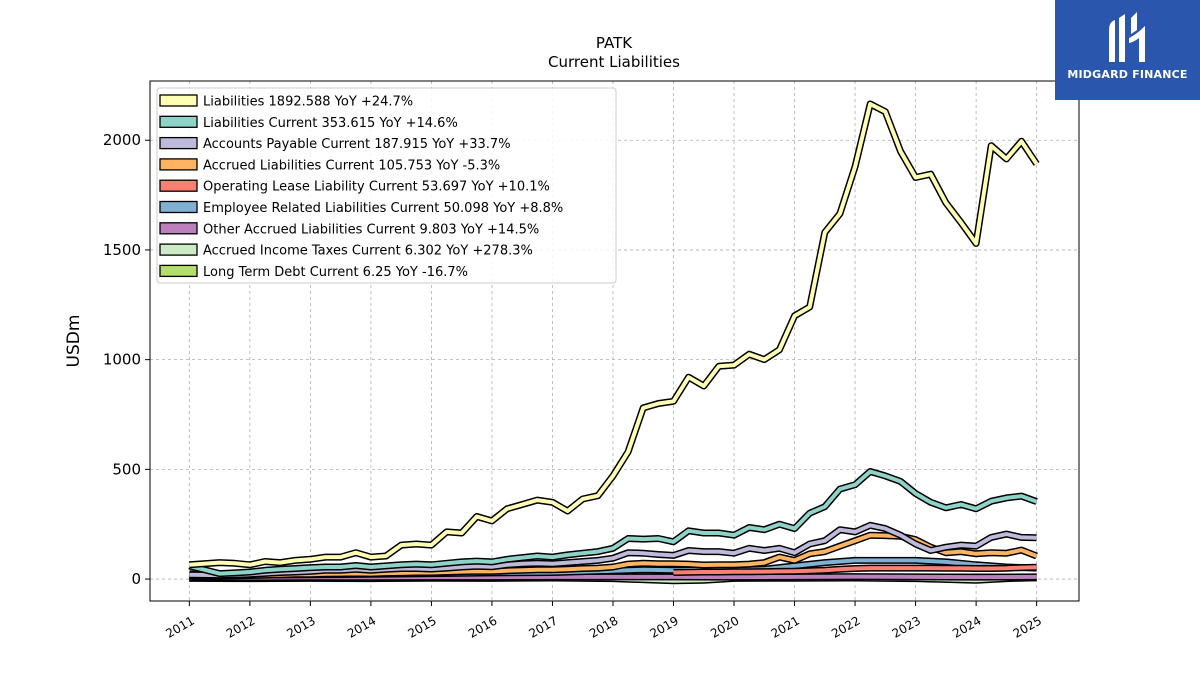 This screenshot has width=1200, height=675. I want to click on brand-name: MIDGARD FINANCE, so click(1127, 74).